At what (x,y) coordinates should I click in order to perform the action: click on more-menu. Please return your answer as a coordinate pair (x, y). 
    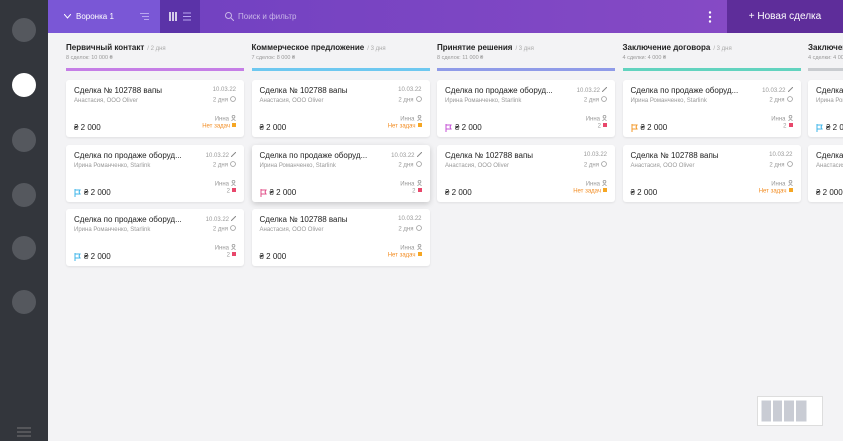
    Looking at the image, I should click on (710, 17).